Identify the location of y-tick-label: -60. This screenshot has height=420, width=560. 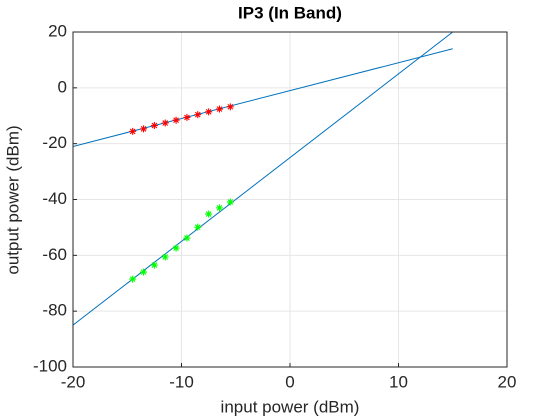
(54, 254).